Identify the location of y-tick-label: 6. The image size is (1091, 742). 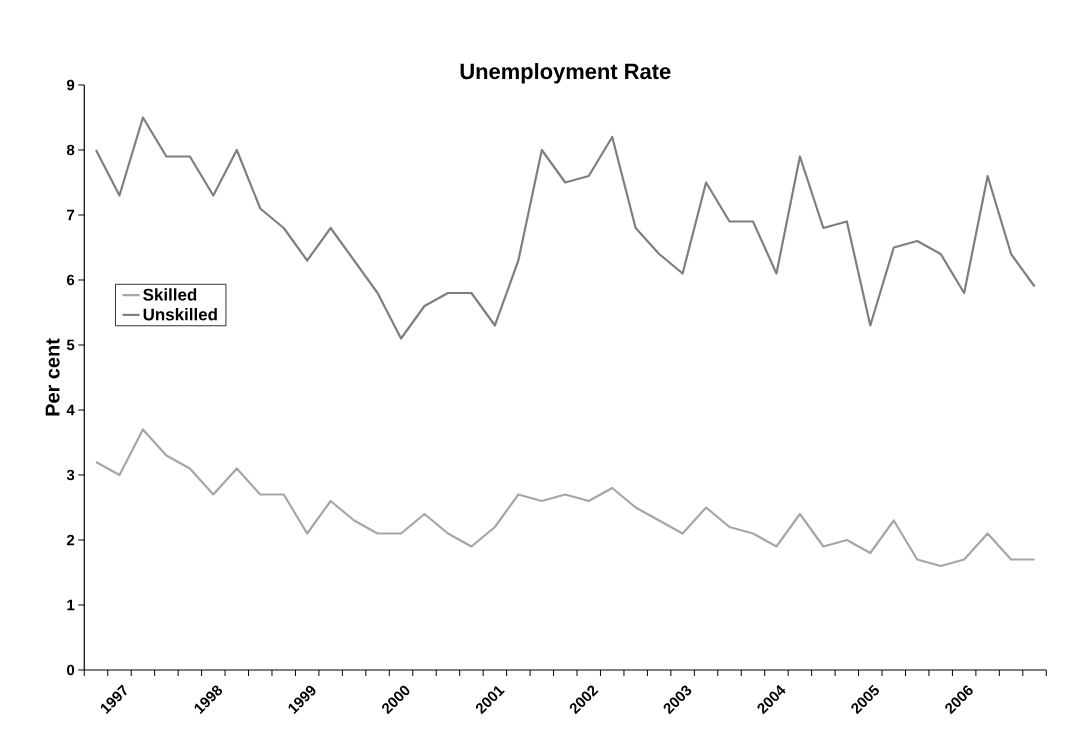
(70, 280).